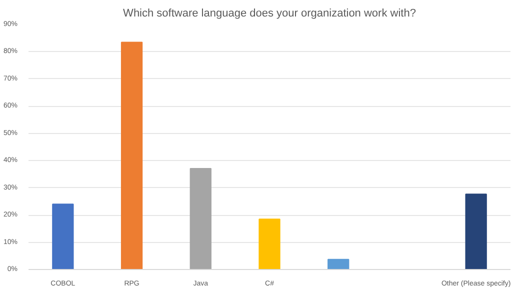 The image size is (520, 290). Describe the element at coordinates (269, 14) in the screenshot. I see `chart-title: Which software language does your organization work with?` at that location.